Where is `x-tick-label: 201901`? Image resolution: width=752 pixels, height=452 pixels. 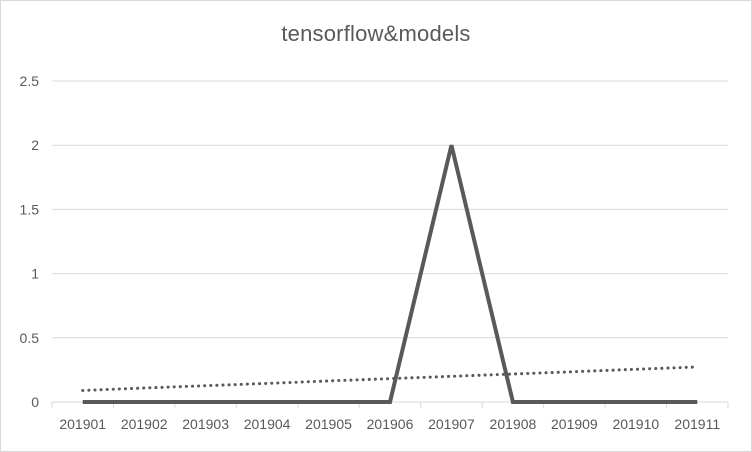 x-tick-label: 201901 is located at coordinates (82, 424).